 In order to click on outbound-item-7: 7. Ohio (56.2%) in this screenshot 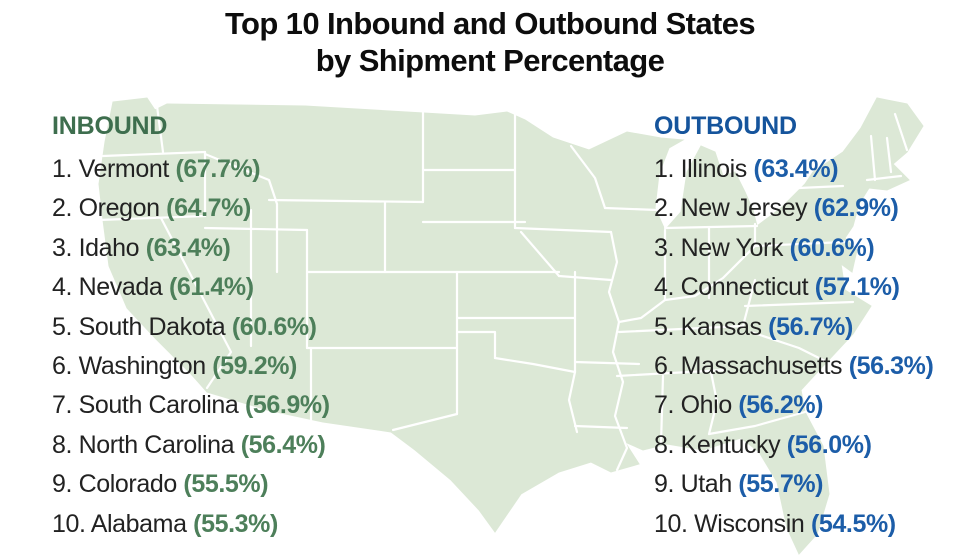, I will do `click(817, 405)`.